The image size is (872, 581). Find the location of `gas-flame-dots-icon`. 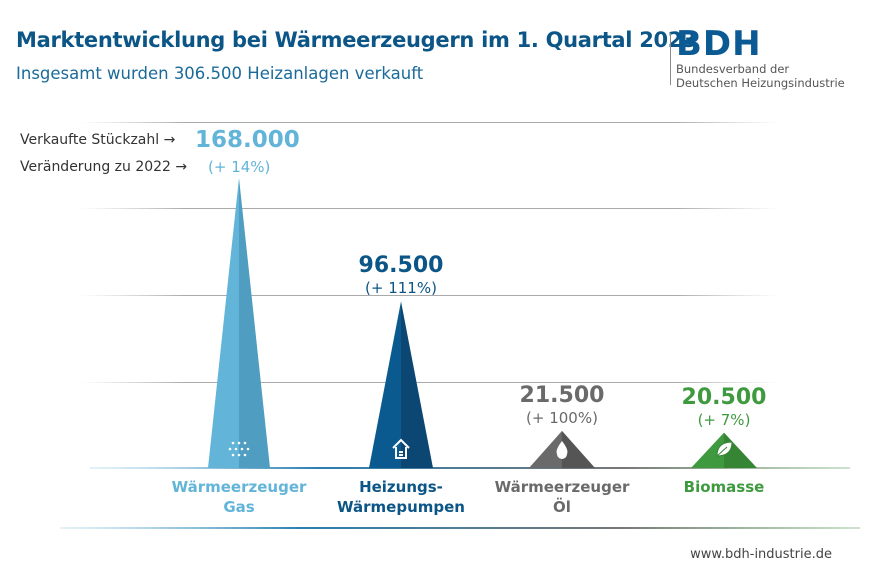

gas-flame-dots-icon is located at coordinates (239, 449).